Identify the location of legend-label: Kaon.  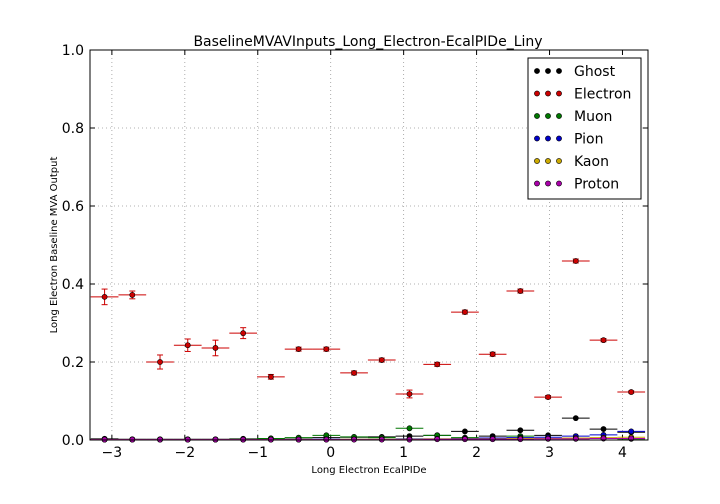
(591, 162).